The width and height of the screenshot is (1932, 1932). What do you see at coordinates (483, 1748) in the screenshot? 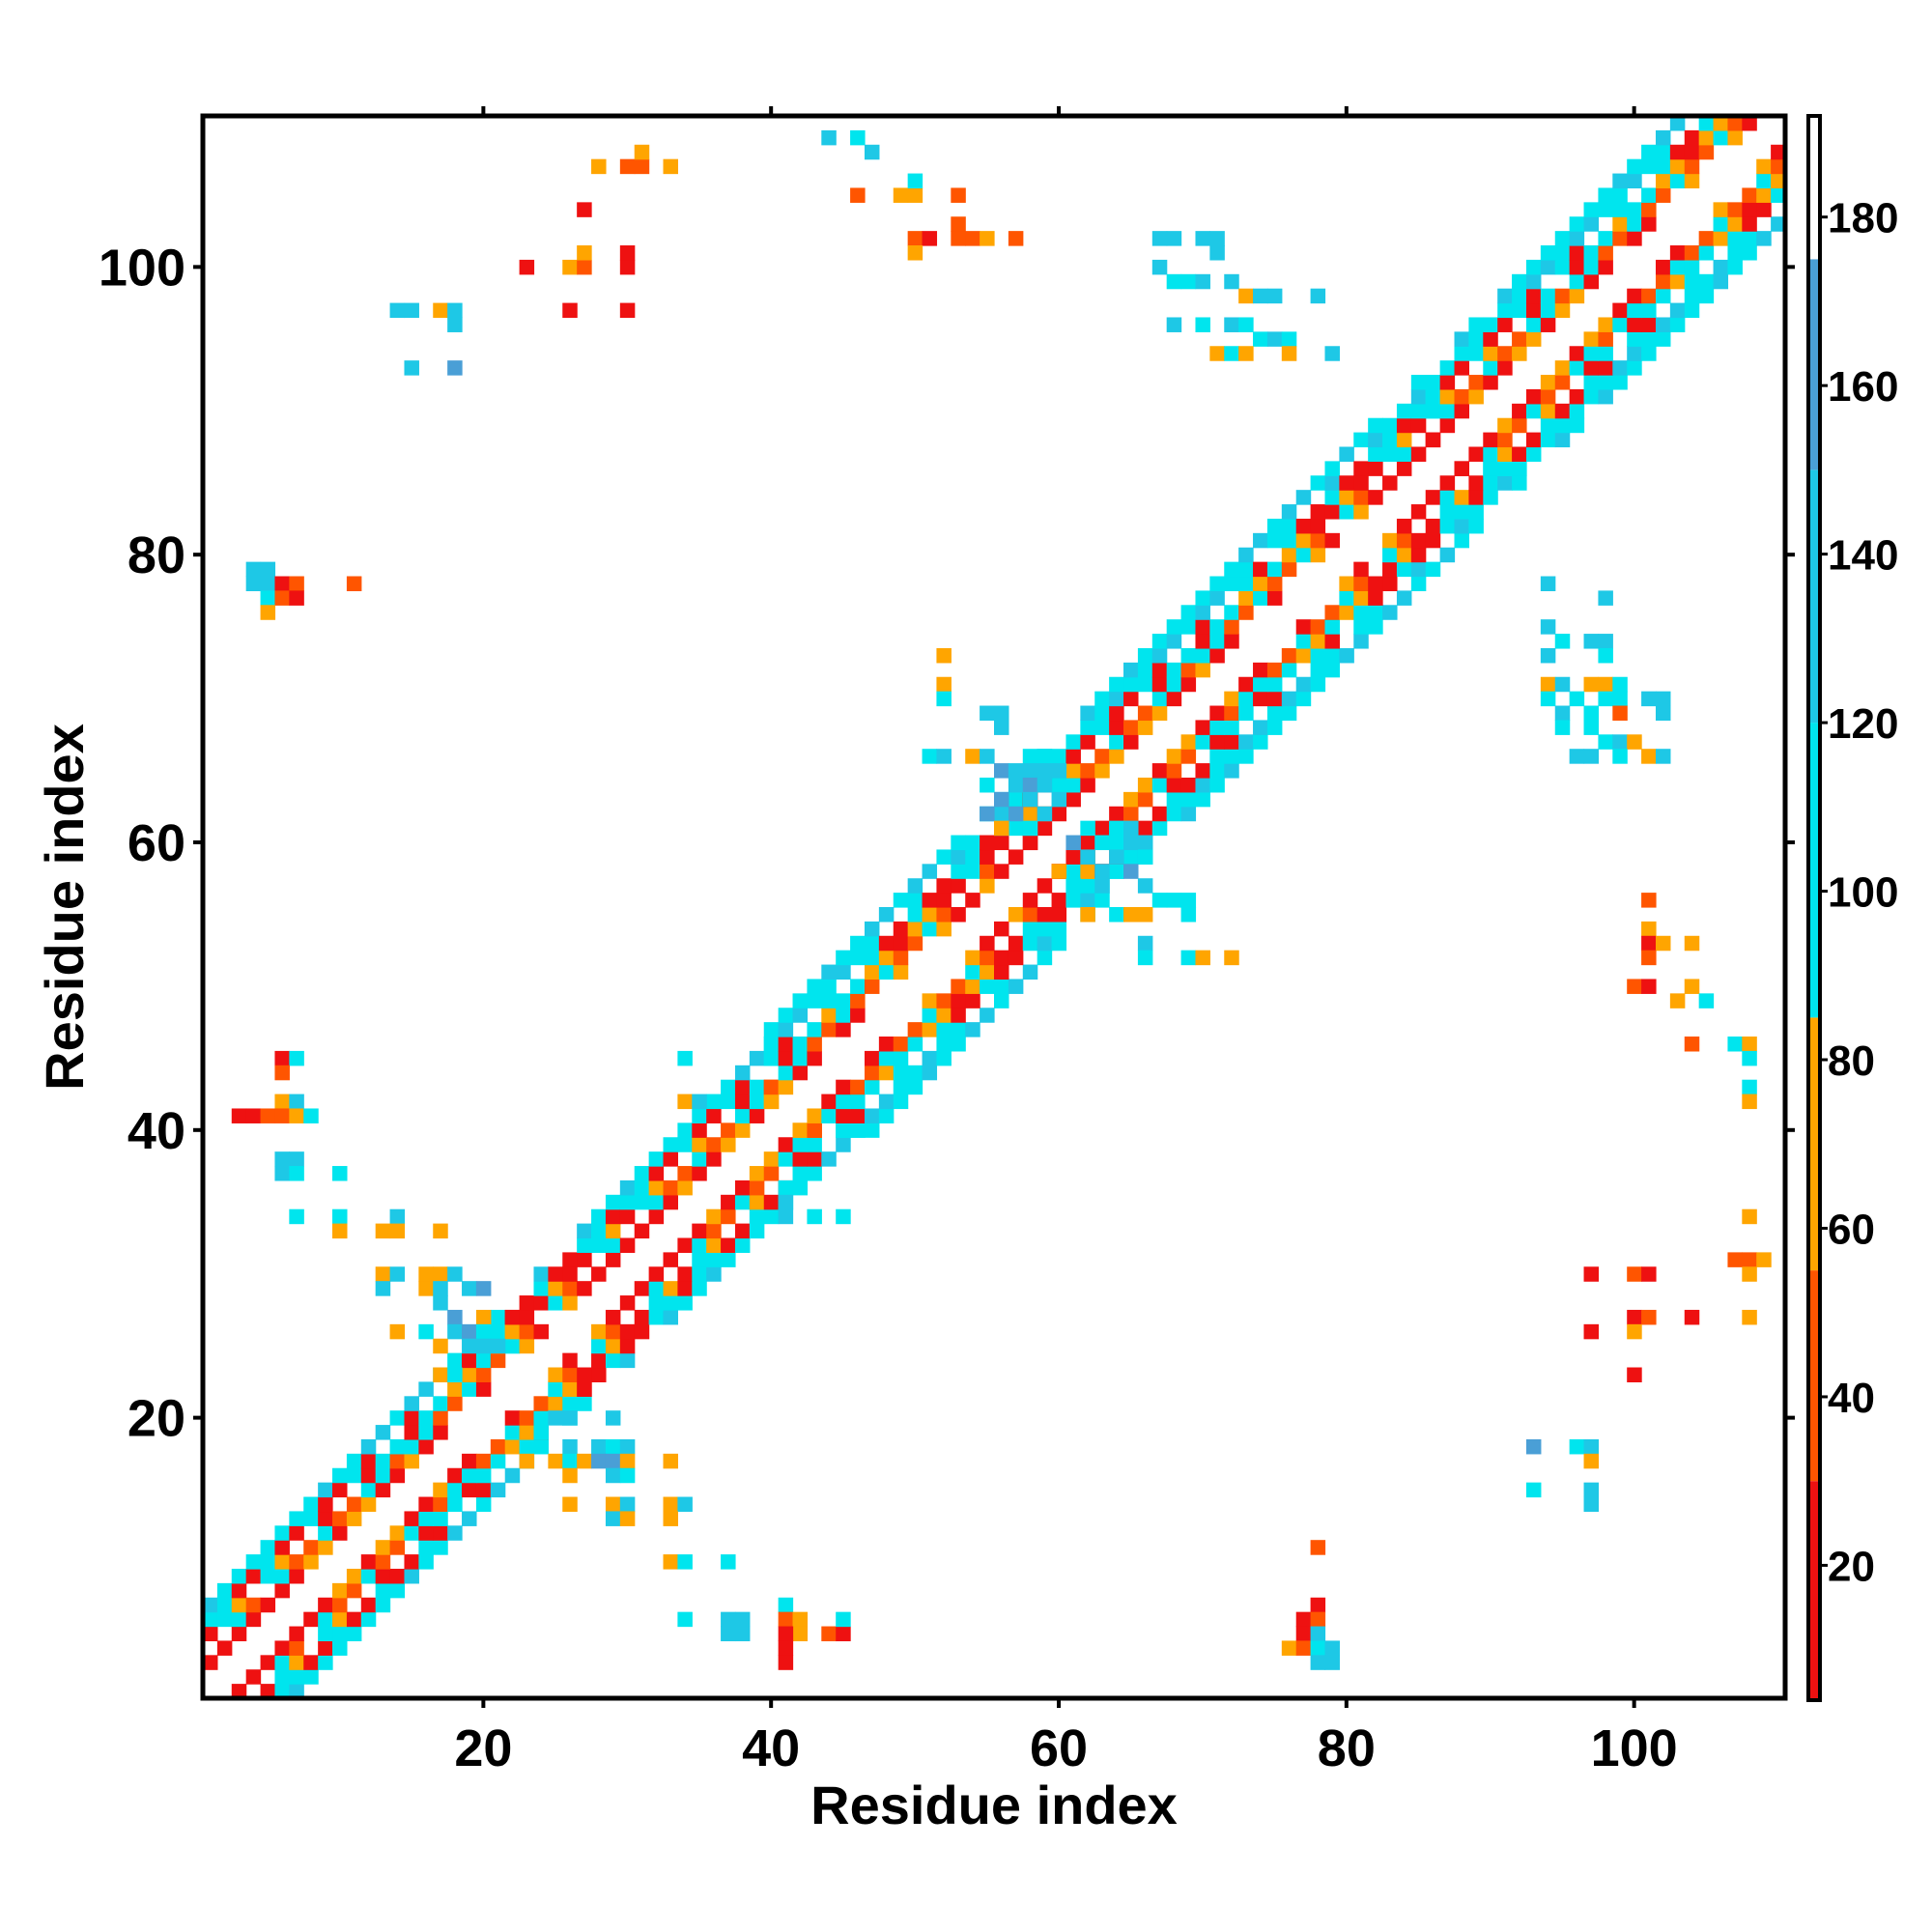
I see `x-tick-label: 20` at bounding box center [483, 1748].